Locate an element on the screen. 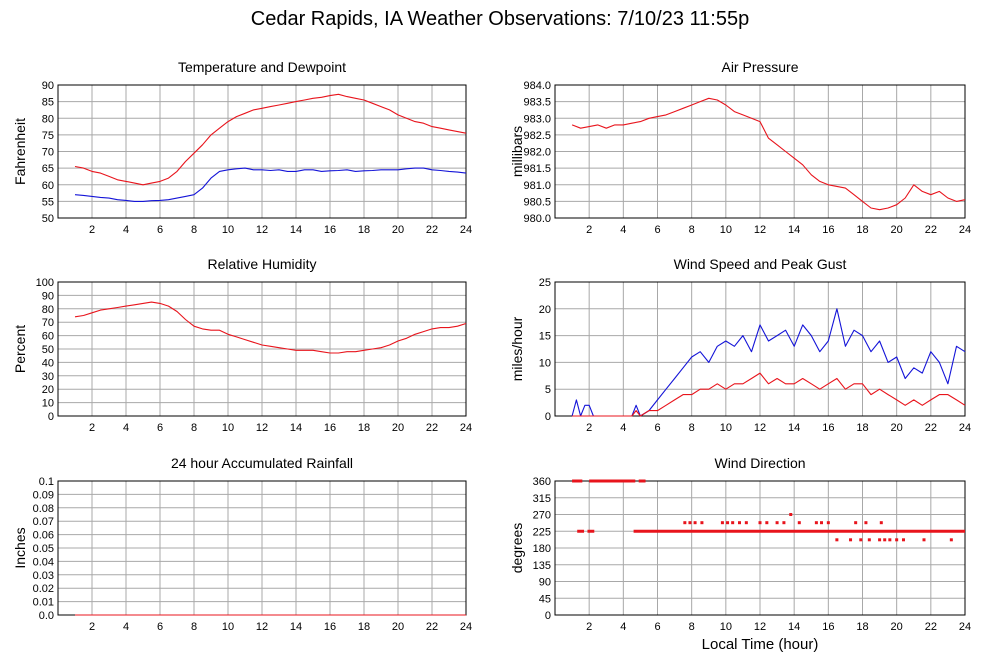 This screenshot has height=660, width=1000. temperature-y-tick-label: 70 is located at coordinates (48, 153).